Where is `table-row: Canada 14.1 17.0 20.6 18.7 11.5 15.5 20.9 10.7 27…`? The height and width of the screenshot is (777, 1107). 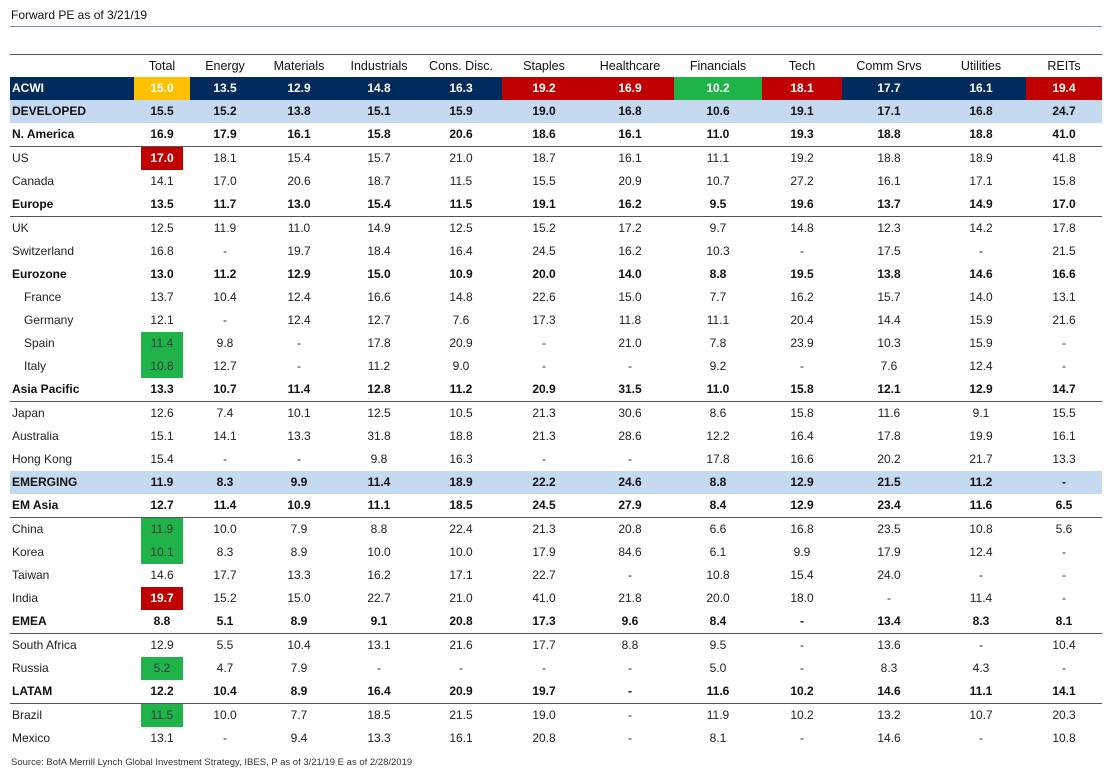 table-row: Canada 14.1 17.0 20.6 18.7 11.5 15.5 20.9 10.7 27… is located at coordinates (556, 181).